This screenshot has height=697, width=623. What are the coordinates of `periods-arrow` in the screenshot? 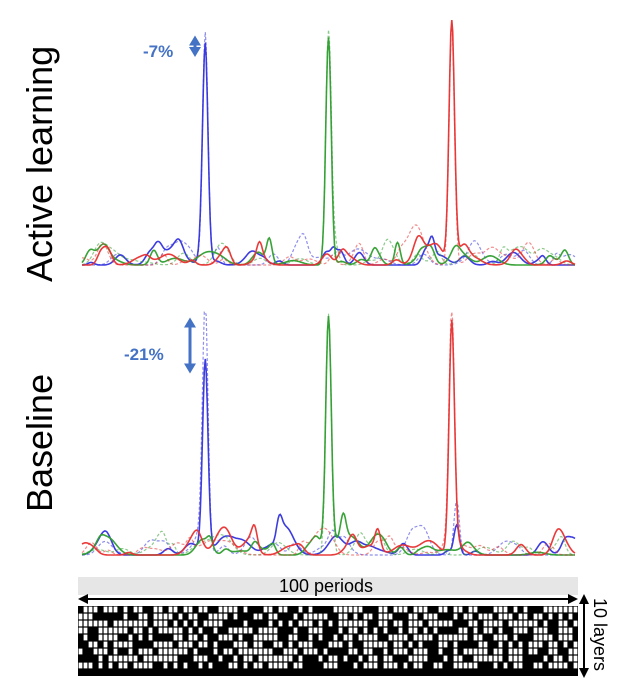 It's located at (328, 599).